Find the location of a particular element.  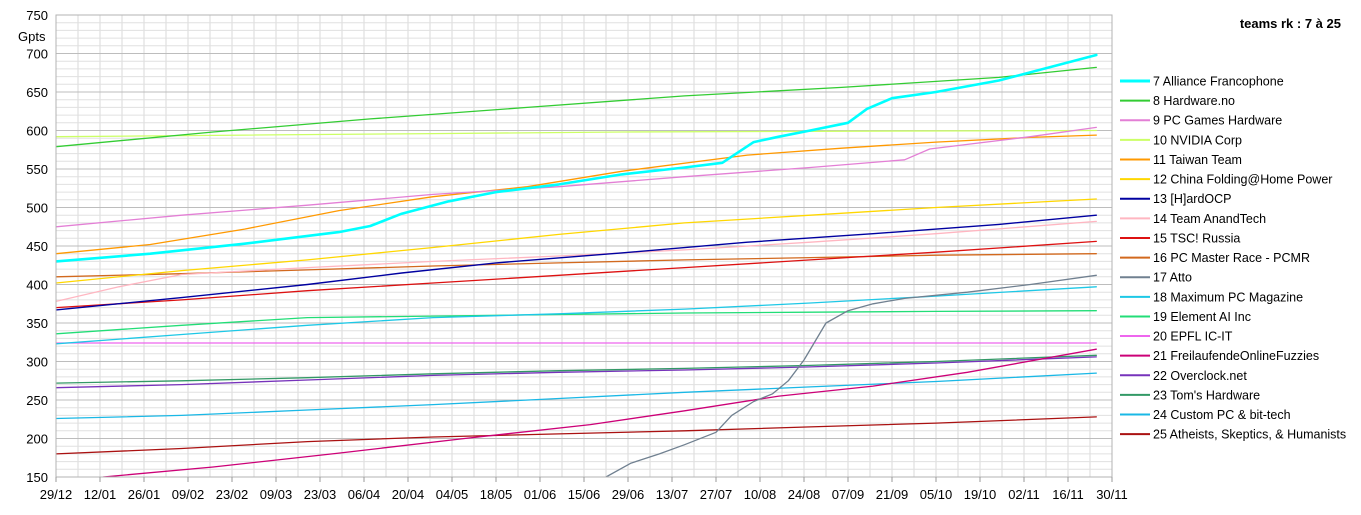

x-tick-label: 13/07 is located at coordinates (672, 494).